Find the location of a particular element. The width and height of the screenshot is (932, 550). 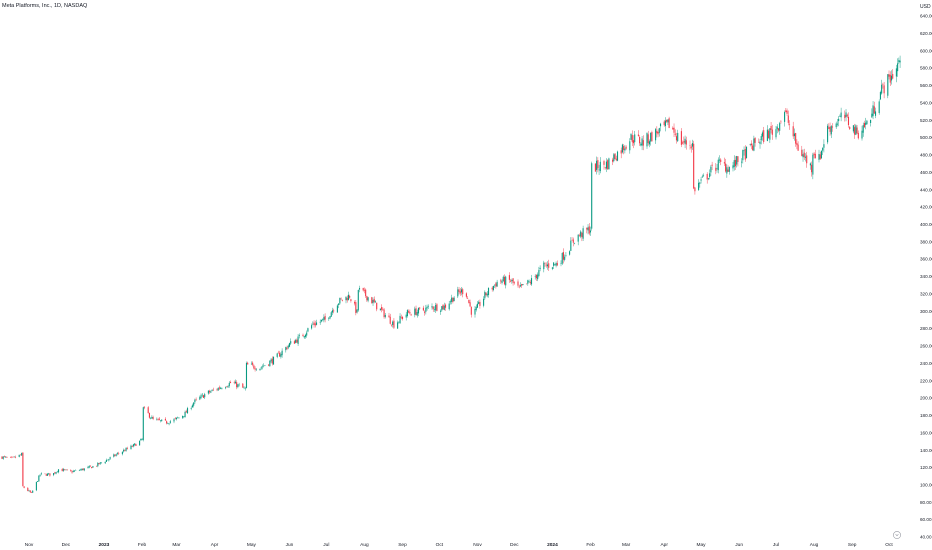

scroll-to-latest-icon is located at coordinates (897, 535).